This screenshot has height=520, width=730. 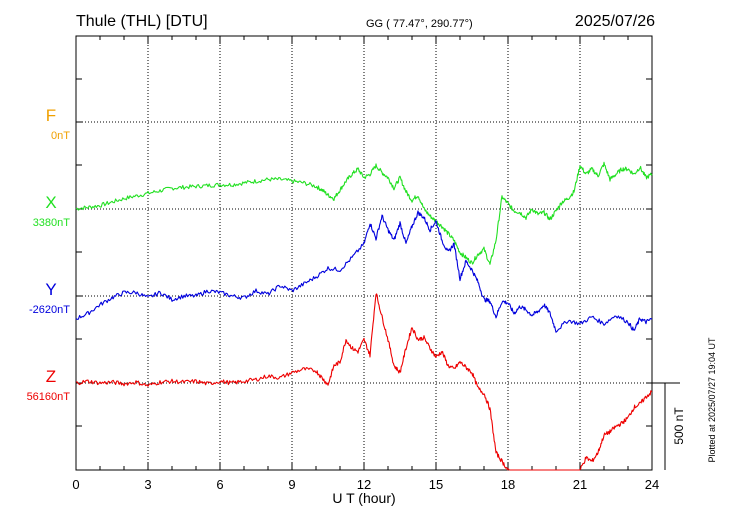 I want to click on x-axis-label: U T (hour), so click(x=363, y=498).